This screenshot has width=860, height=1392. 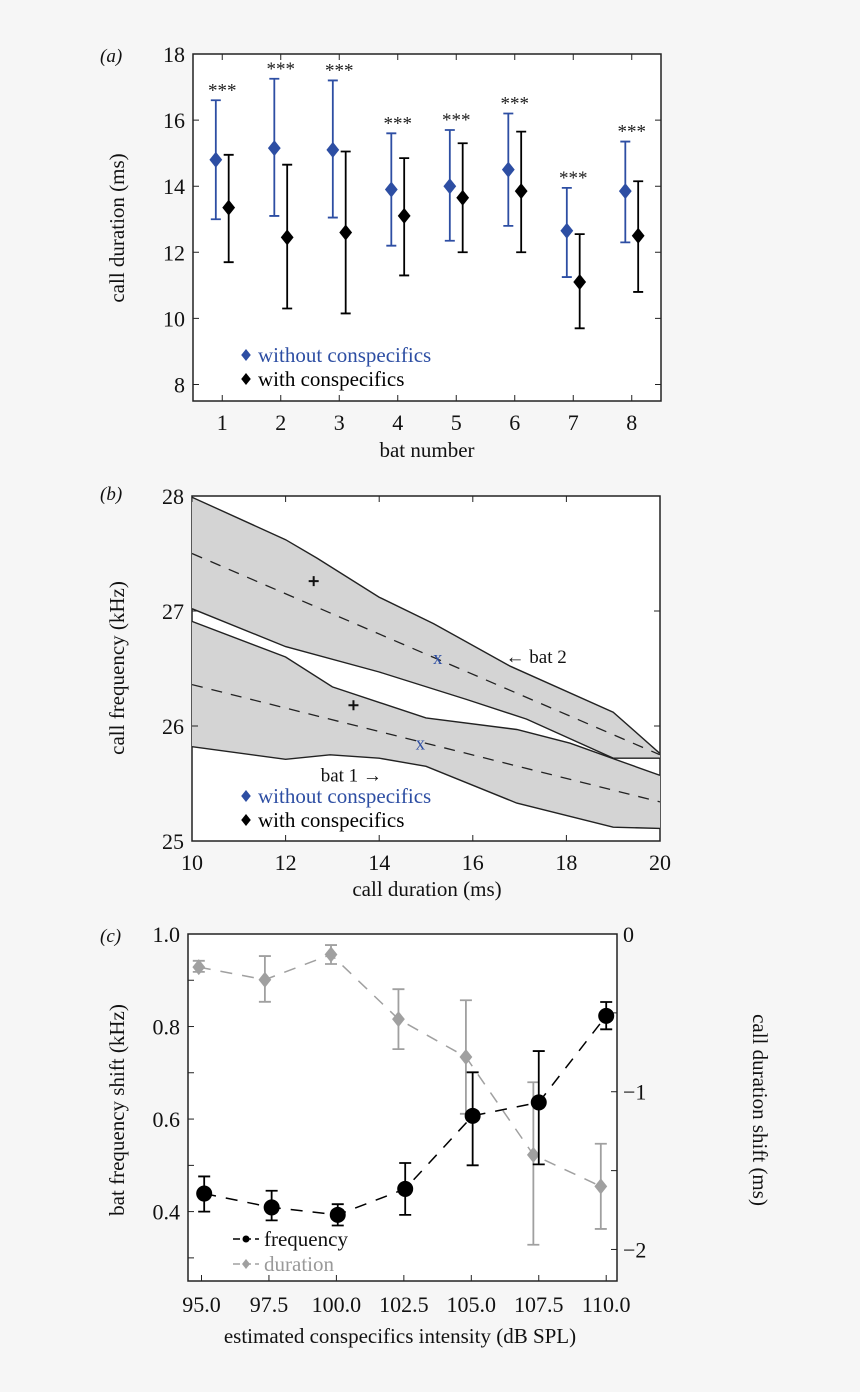 What do you see at coordinates (111, 56) in the screenshot?
I see `panel-a-label: (a)` at bounding box center [111, 56].